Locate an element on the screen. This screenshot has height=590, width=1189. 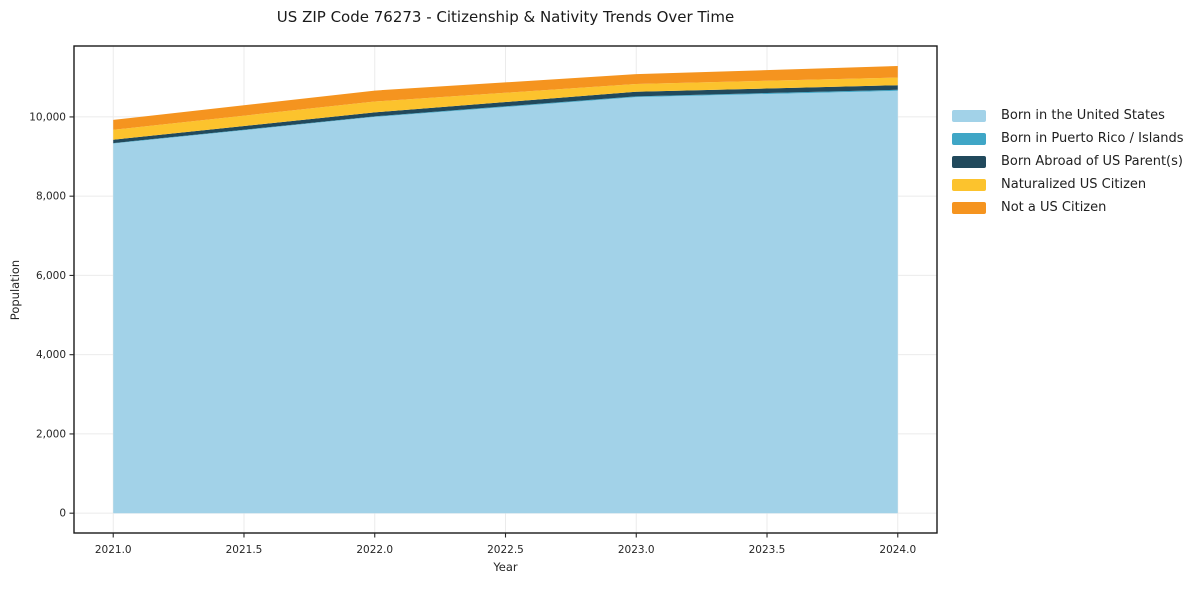
legend-item-0: Born in the United States is located at coordinates (1068, 115).